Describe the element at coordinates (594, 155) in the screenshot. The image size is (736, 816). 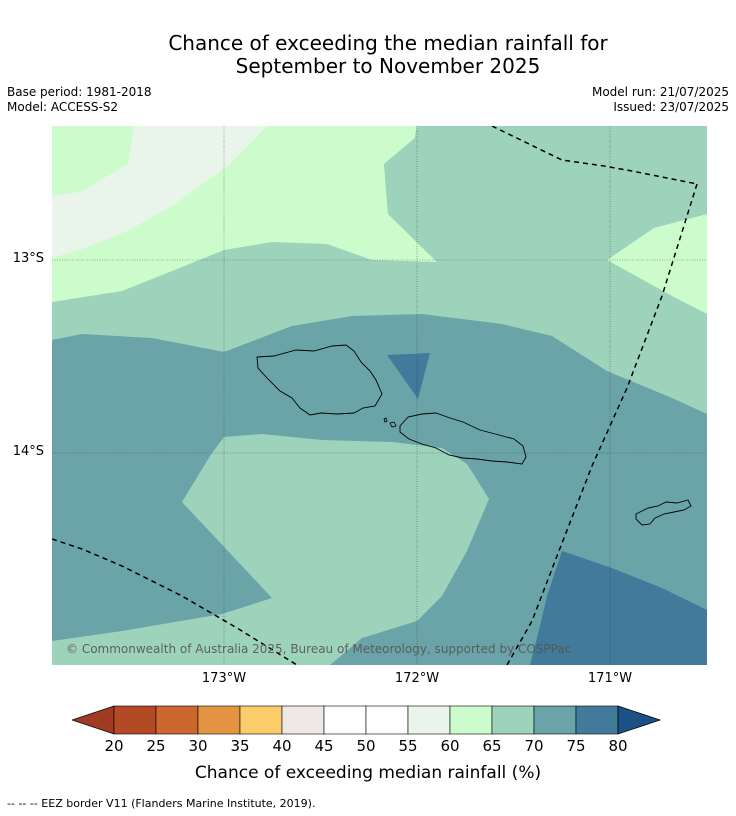
I see `eez-border-north` at that location.